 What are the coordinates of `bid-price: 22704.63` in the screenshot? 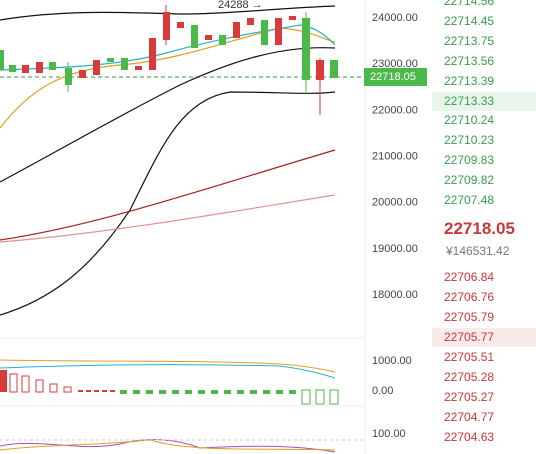 It's located at (469, 437).